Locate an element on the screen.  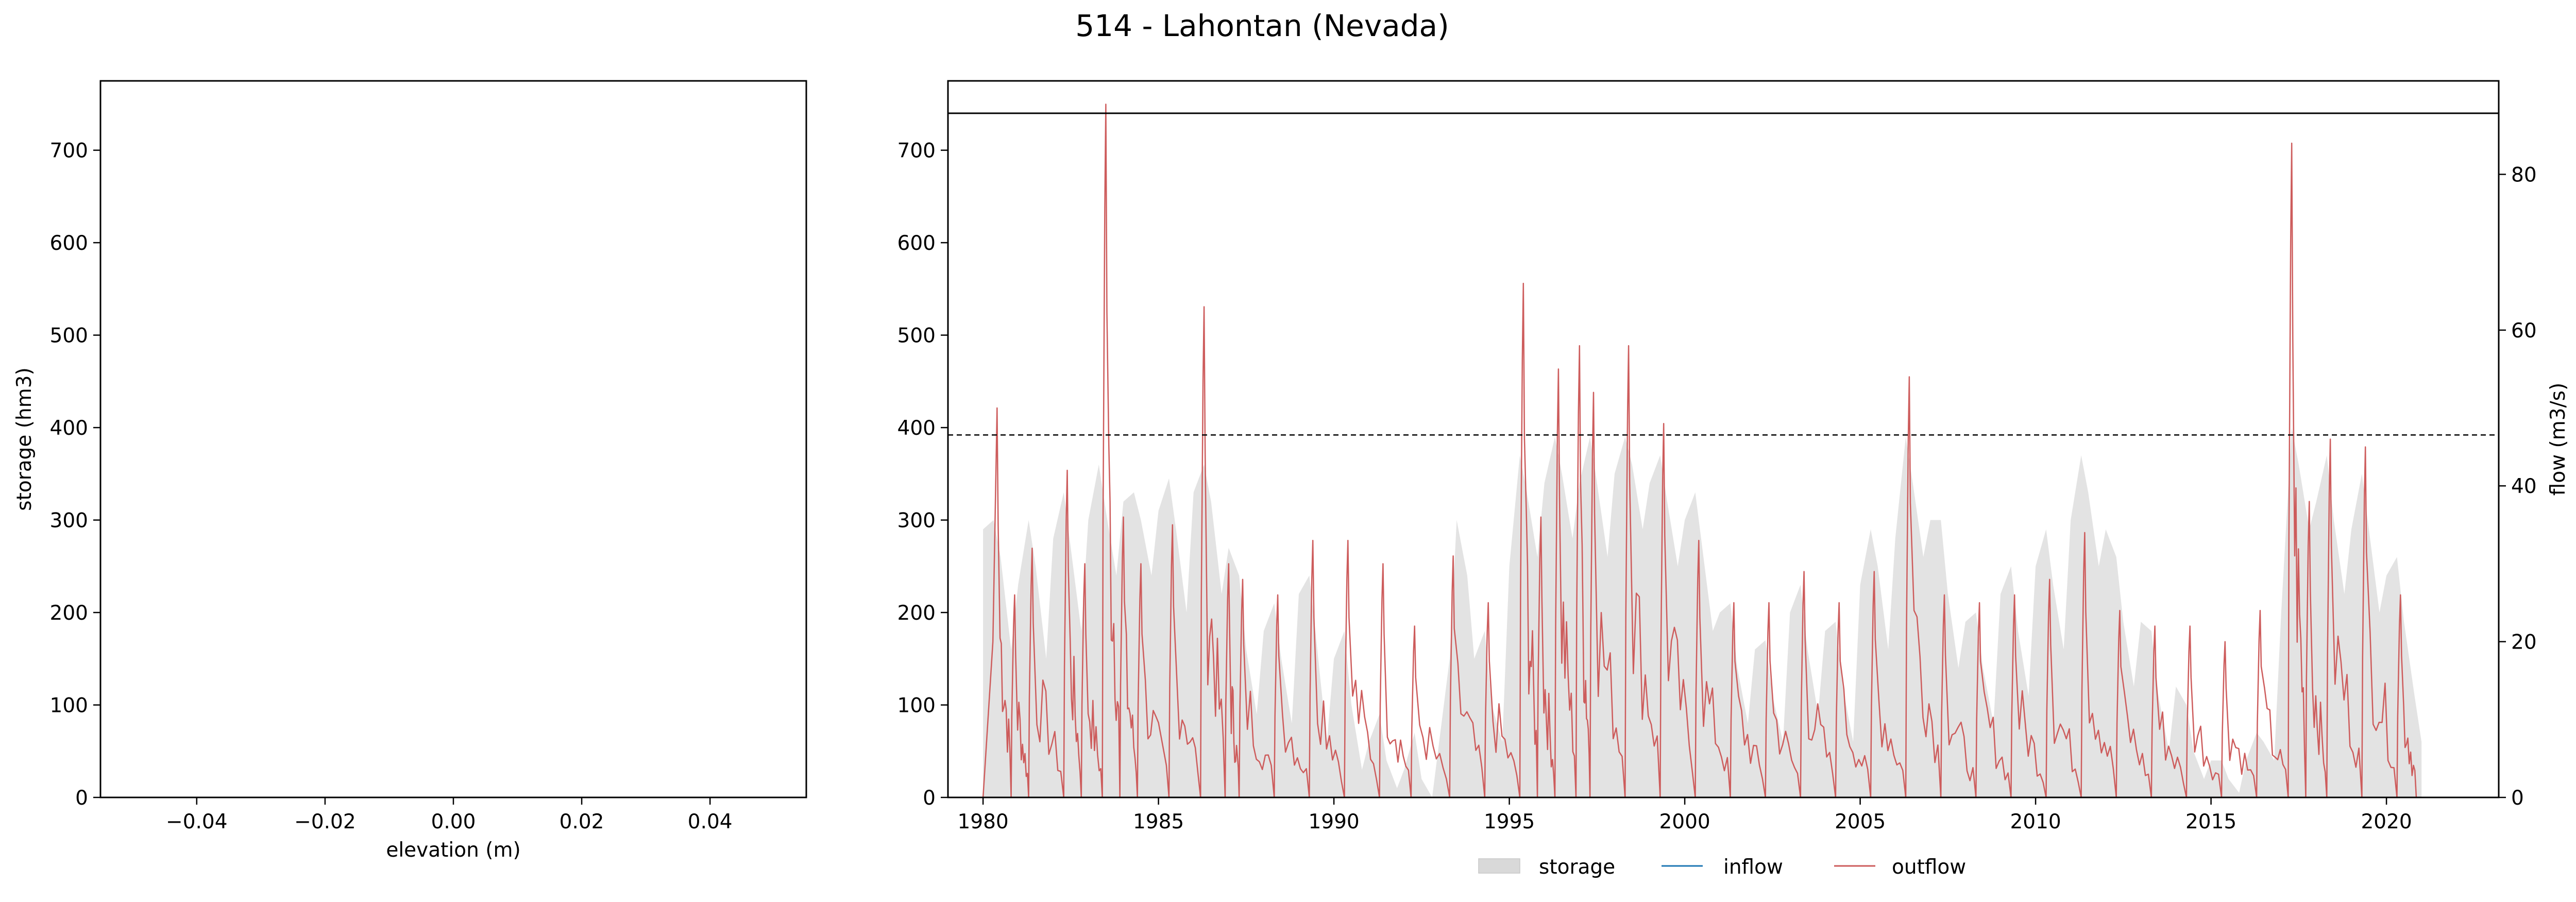
flow-axis-label: flow (m3/s) is located at coordinates (2558, 439).